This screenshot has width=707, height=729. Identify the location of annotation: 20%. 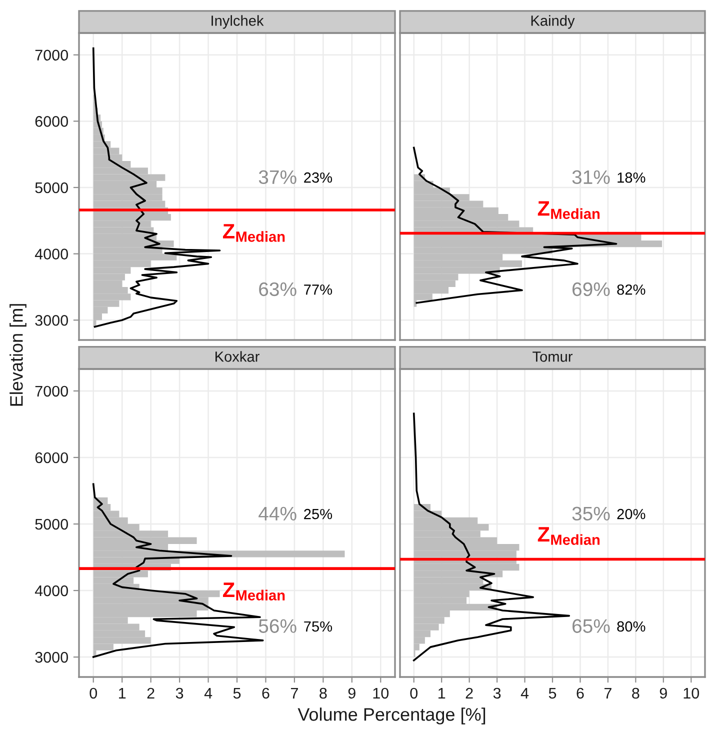
(631, 514).